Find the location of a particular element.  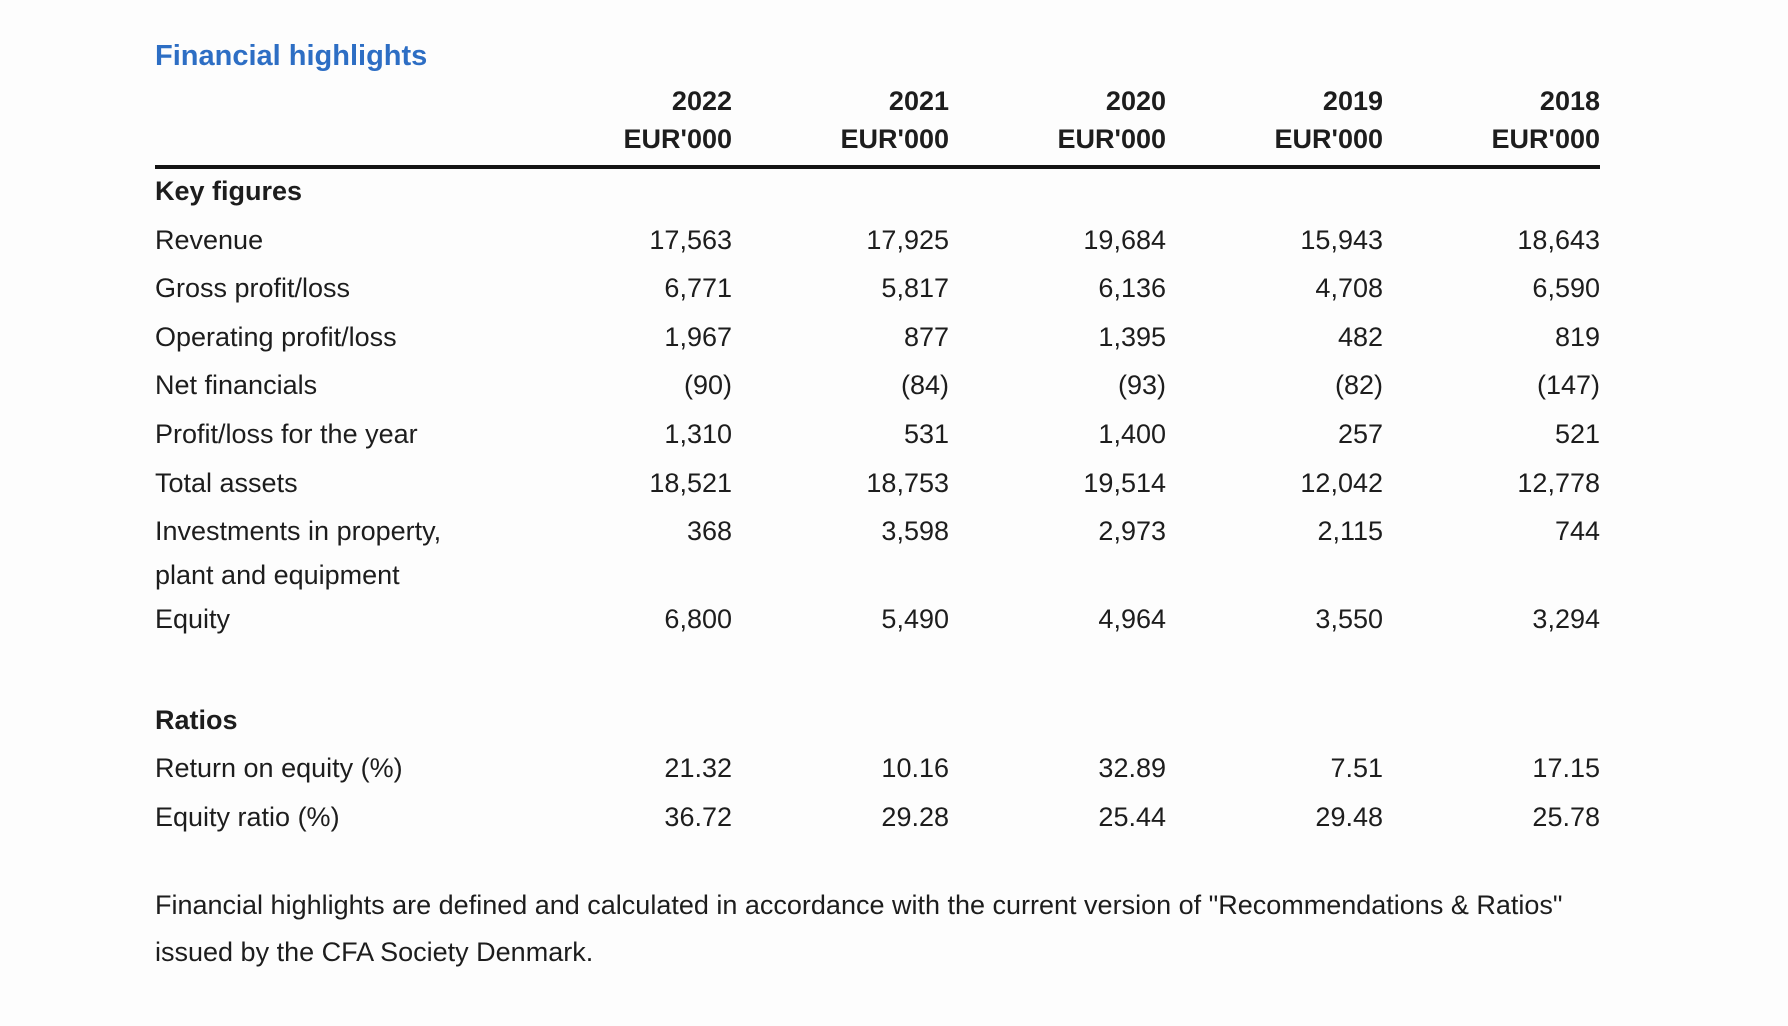

row-value: (93) is located at coordinates (1141, 385).